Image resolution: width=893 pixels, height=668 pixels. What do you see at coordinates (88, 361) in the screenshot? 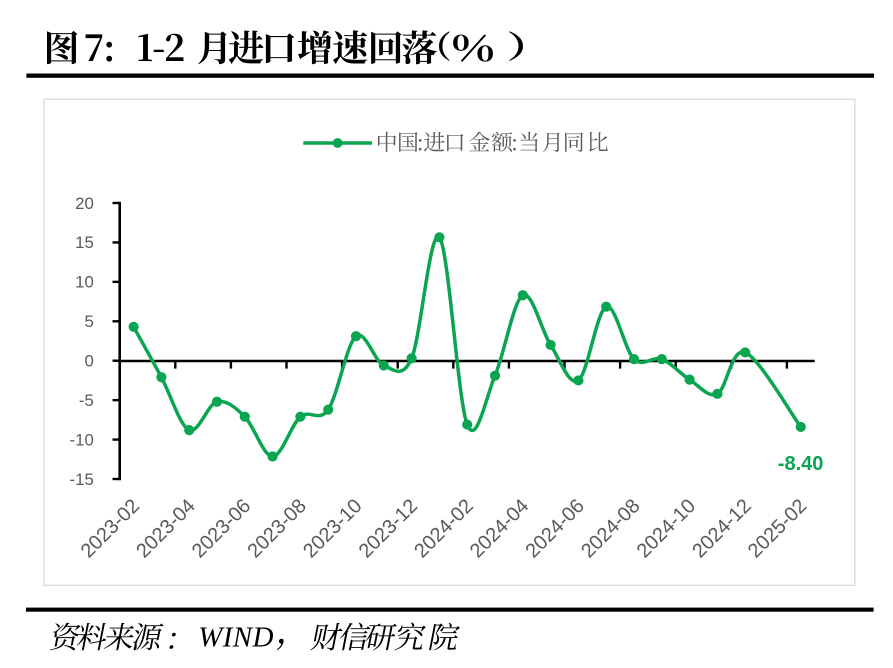
I see `svg-text: 0` at bounding box center [88, 361].